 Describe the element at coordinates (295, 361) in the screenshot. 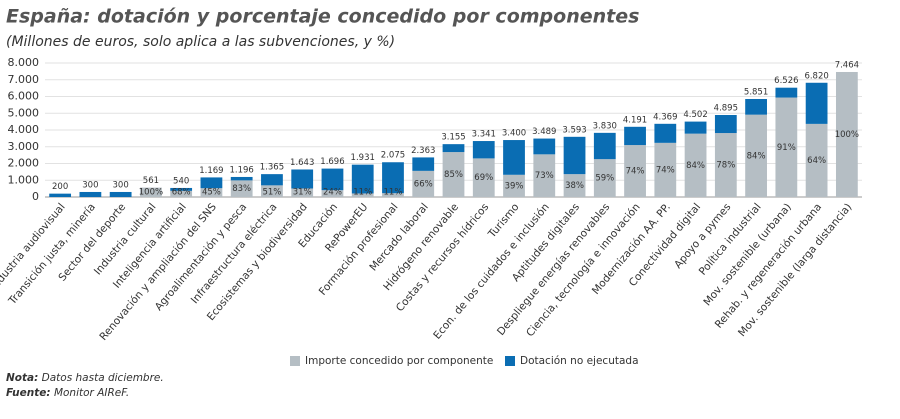

I see `legend-swatch` at that location.